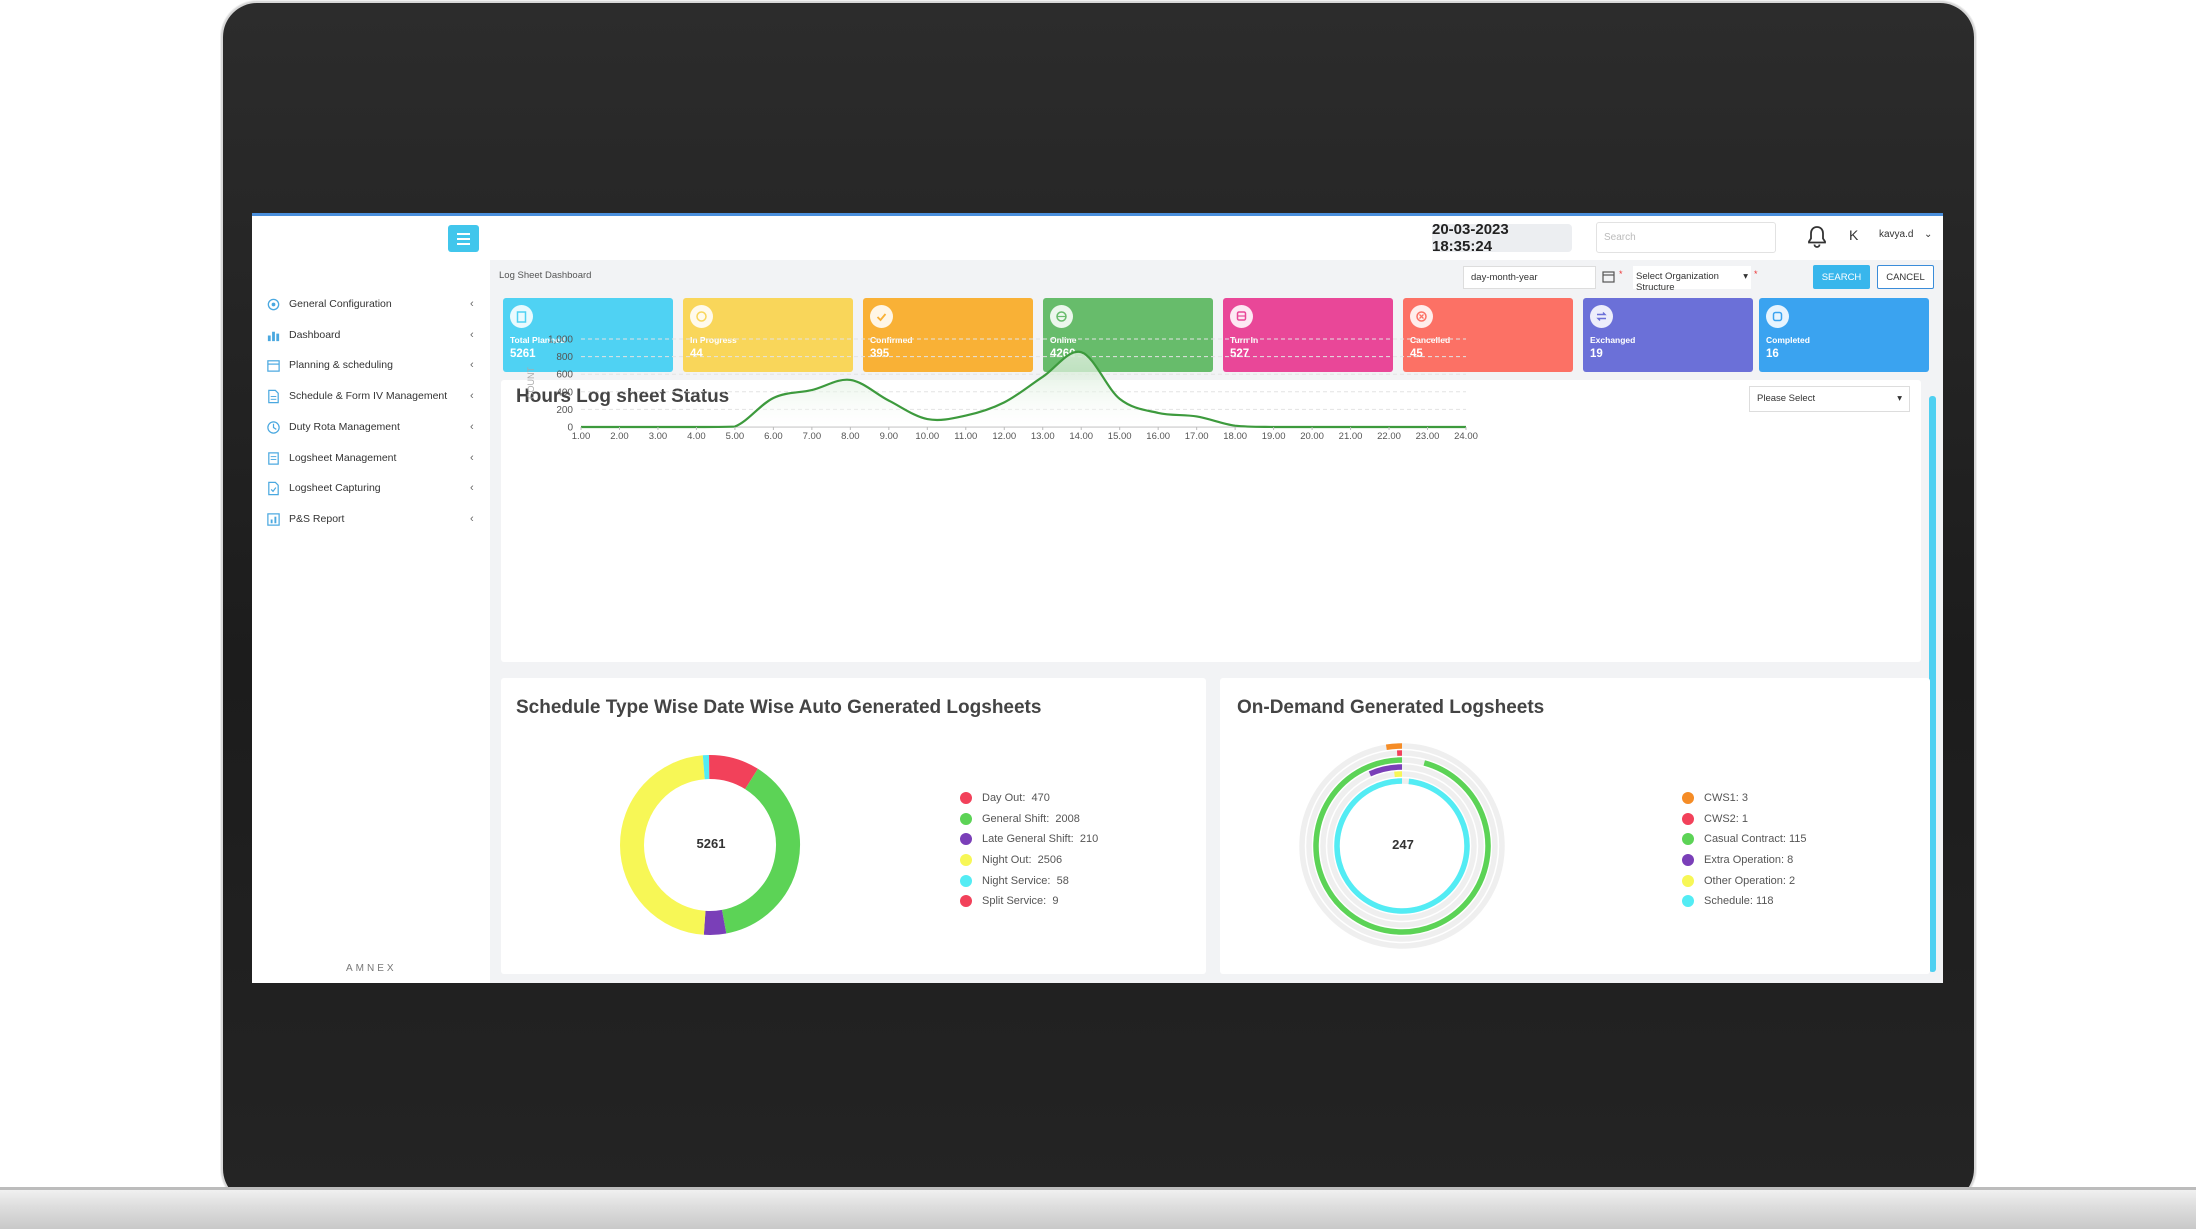 The height and width of the screenshot is (1229, 2196). I want to click on sidebar-item-label: Logsheet Capturing, so click(335, 488).